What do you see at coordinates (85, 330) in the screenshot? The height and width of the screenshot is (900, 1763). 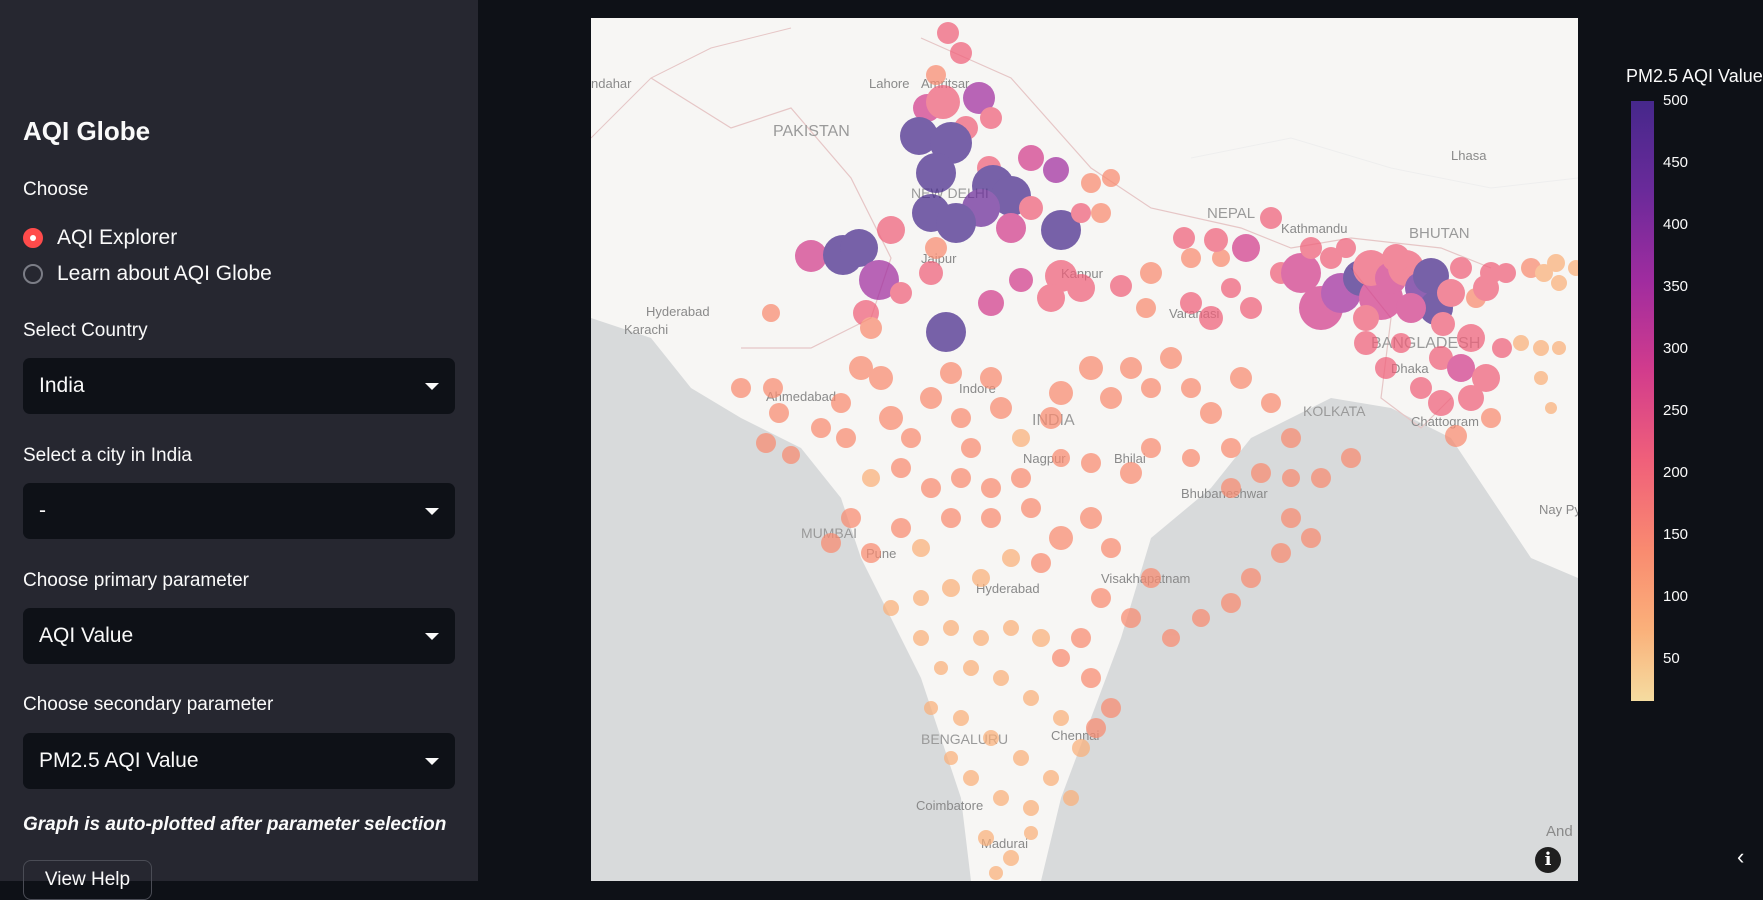 I see `country-label: Select Country` at bounding box center [85, 330].